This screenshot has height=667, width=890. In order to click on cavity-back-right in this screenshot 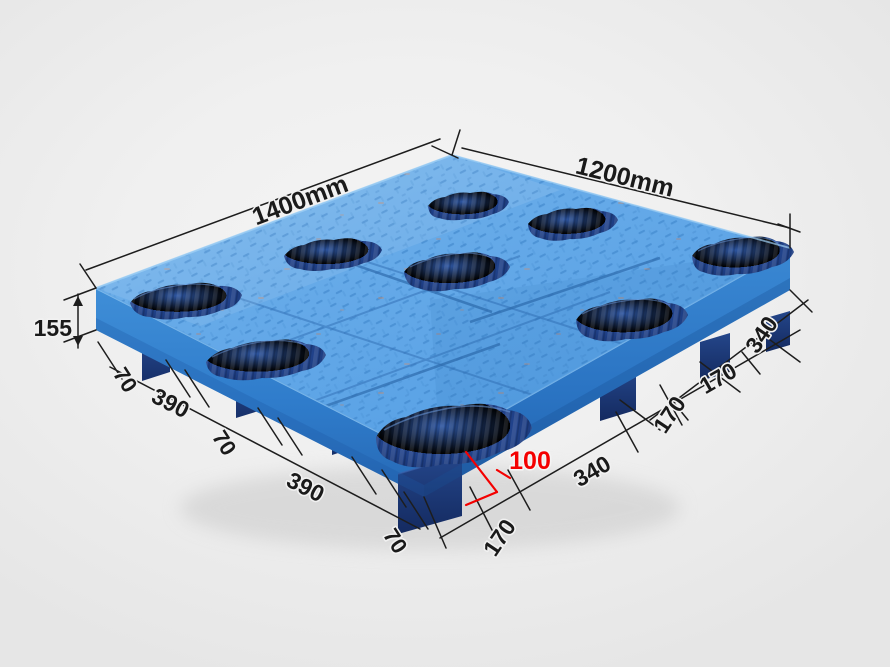, I will do `click(468, 206)`.